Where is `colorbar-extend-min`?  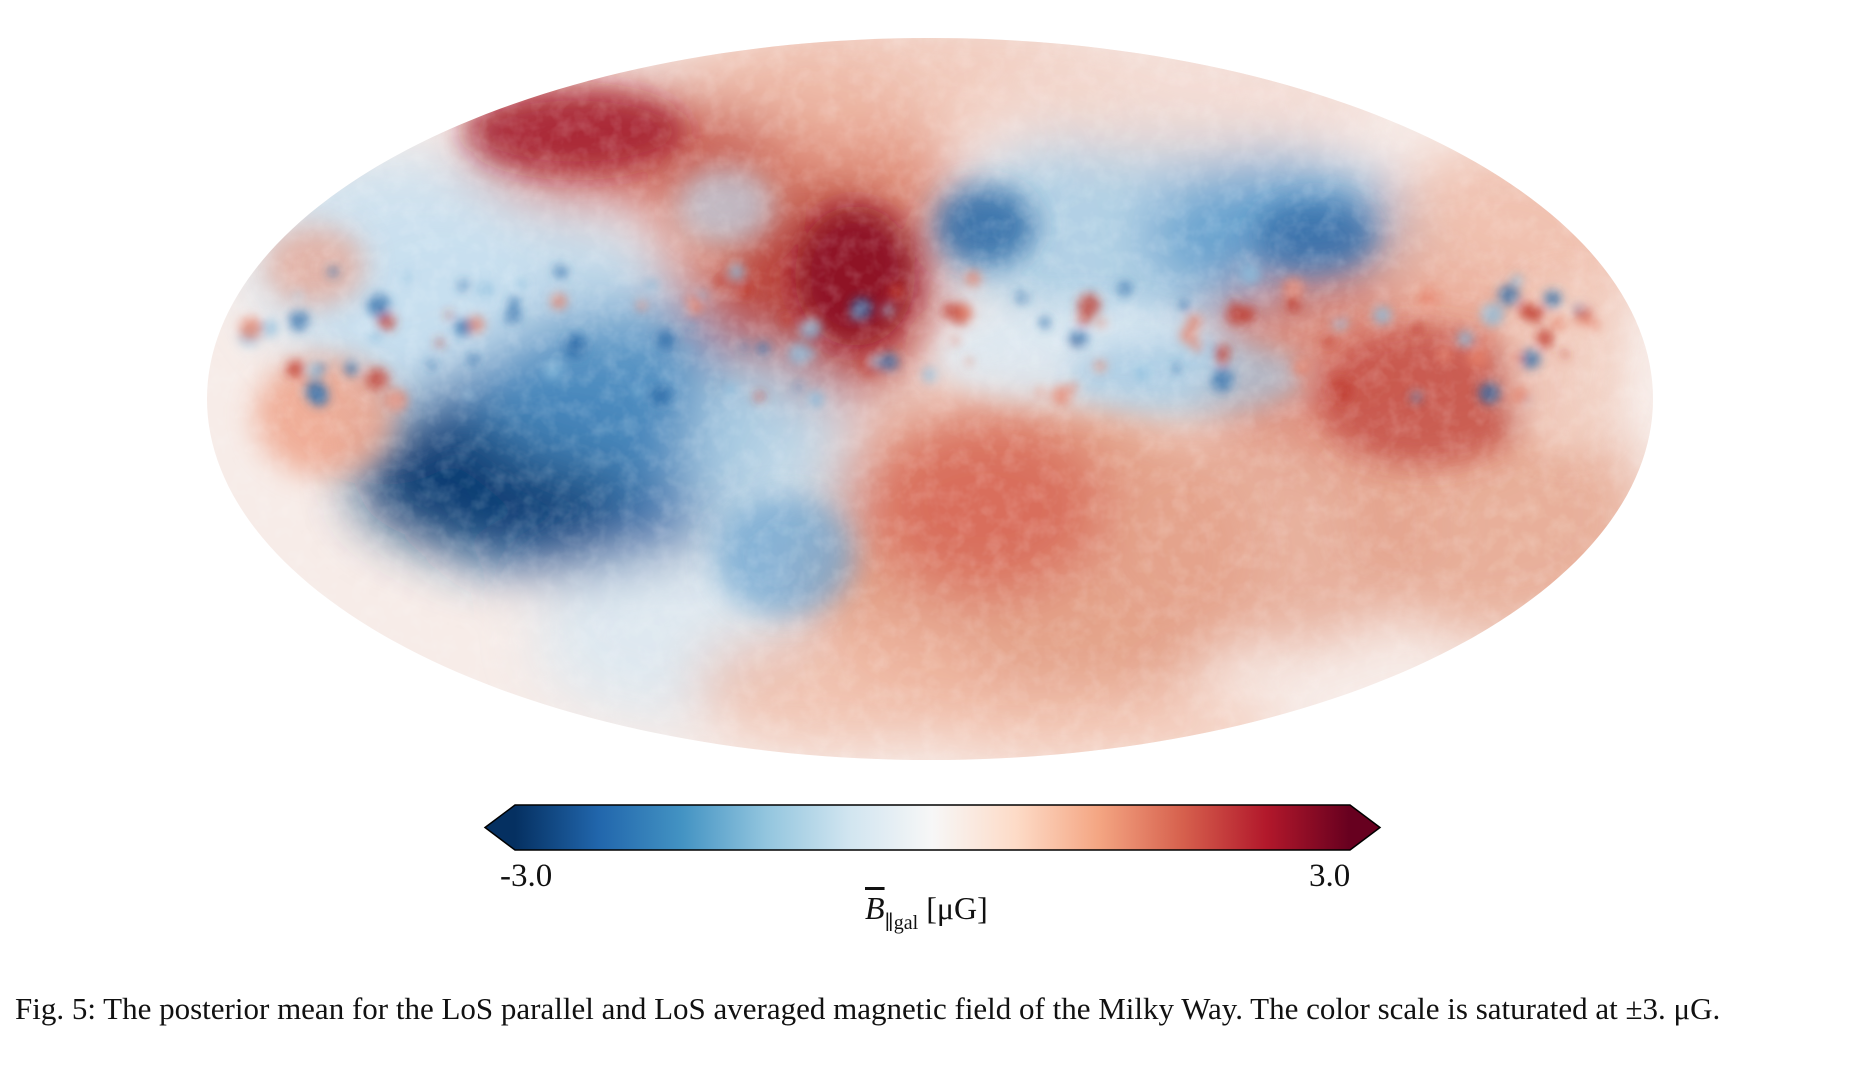 colorbar-extend-min is located at coordinates (500, 827).